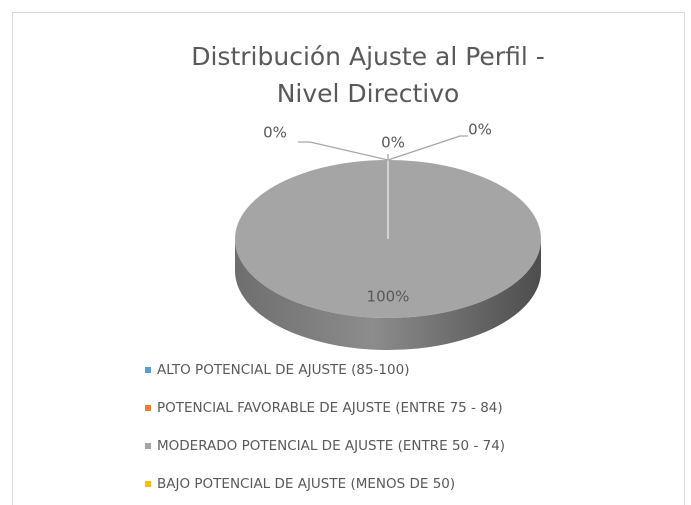  What do you see at coordinates (283, 370) in the screenshot?
I see `legend-label: ALTO POTENCIAL DE AJUSTE (85-100)` at bounding box center [283, 370].